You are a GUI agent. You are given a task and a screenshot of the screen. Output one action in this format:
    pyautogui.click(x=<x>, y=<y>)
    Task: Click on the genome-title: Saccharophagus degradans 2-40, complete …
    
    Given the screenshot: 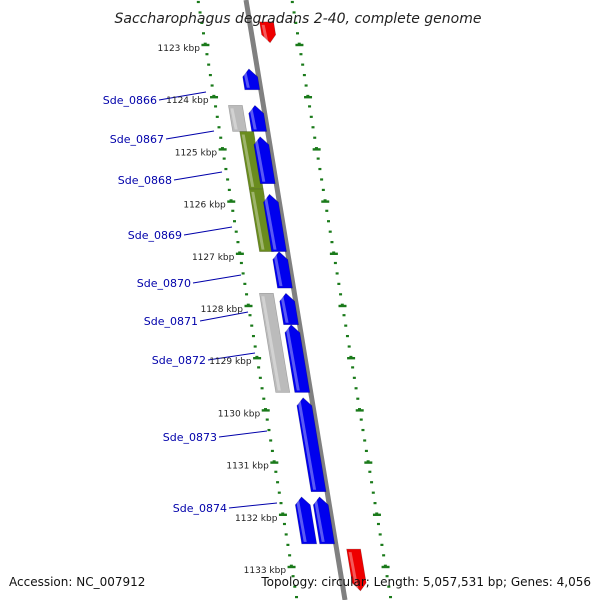 What is the action you would take?
    pyautogui.click(x=298, y=19)
    